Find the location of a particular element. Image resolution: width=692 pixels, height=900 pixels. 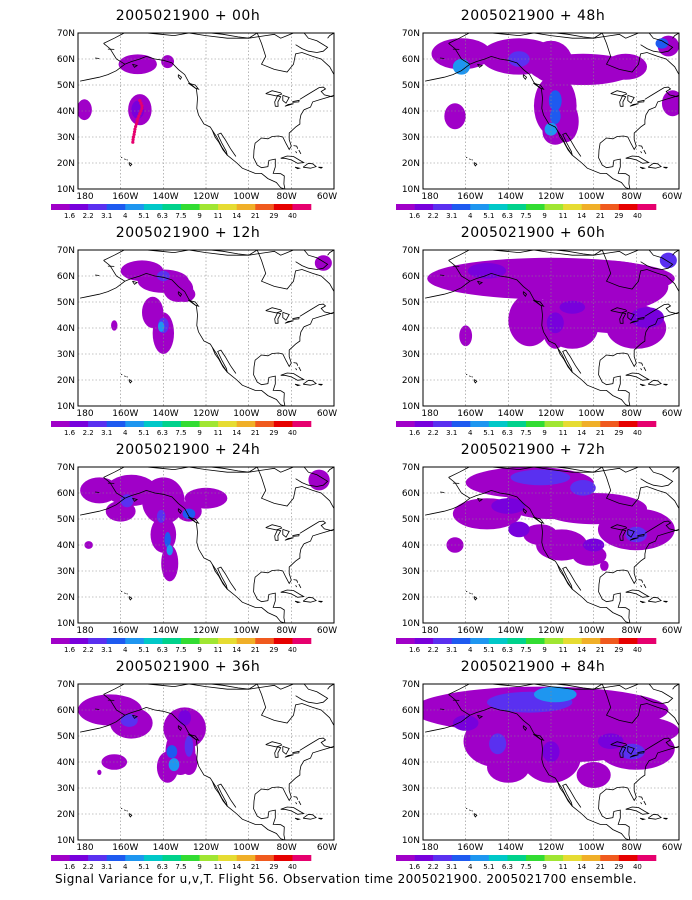

colorbar: 1.6 2.2 3.1 4 5.1 6.3 7.5 9 11 14 21 29 40 is located at coordinates (181, 646).